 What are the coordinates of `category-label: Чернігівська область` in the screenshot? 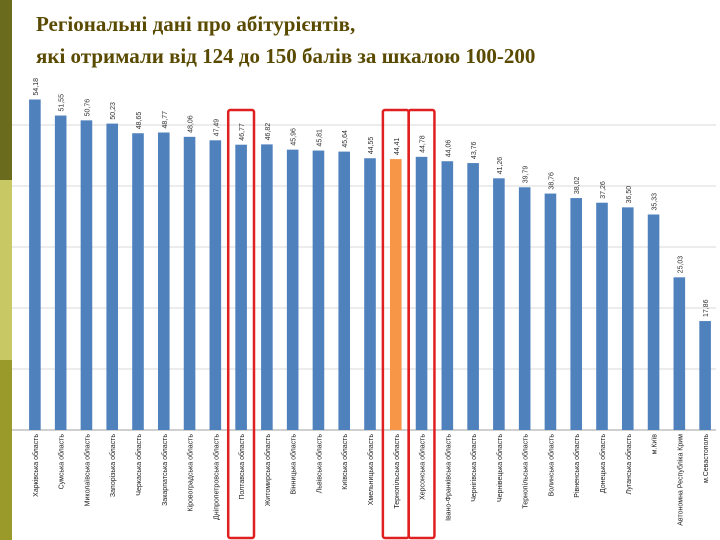 It's located at (474, 468).